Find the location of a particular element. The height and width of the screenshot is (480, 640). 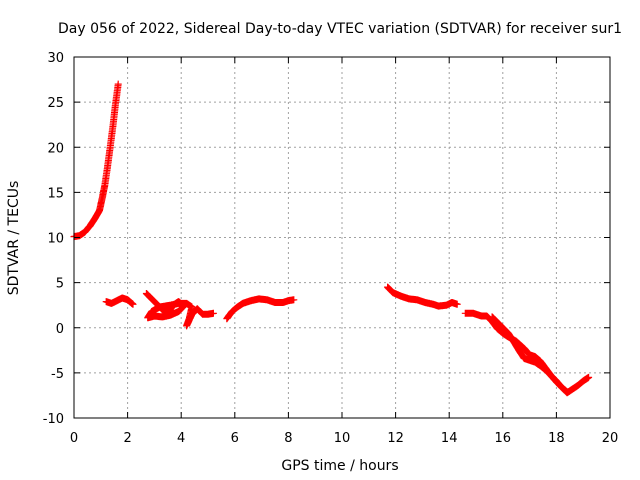

x-tick-label: 10 is located at coordinates (342, 438).